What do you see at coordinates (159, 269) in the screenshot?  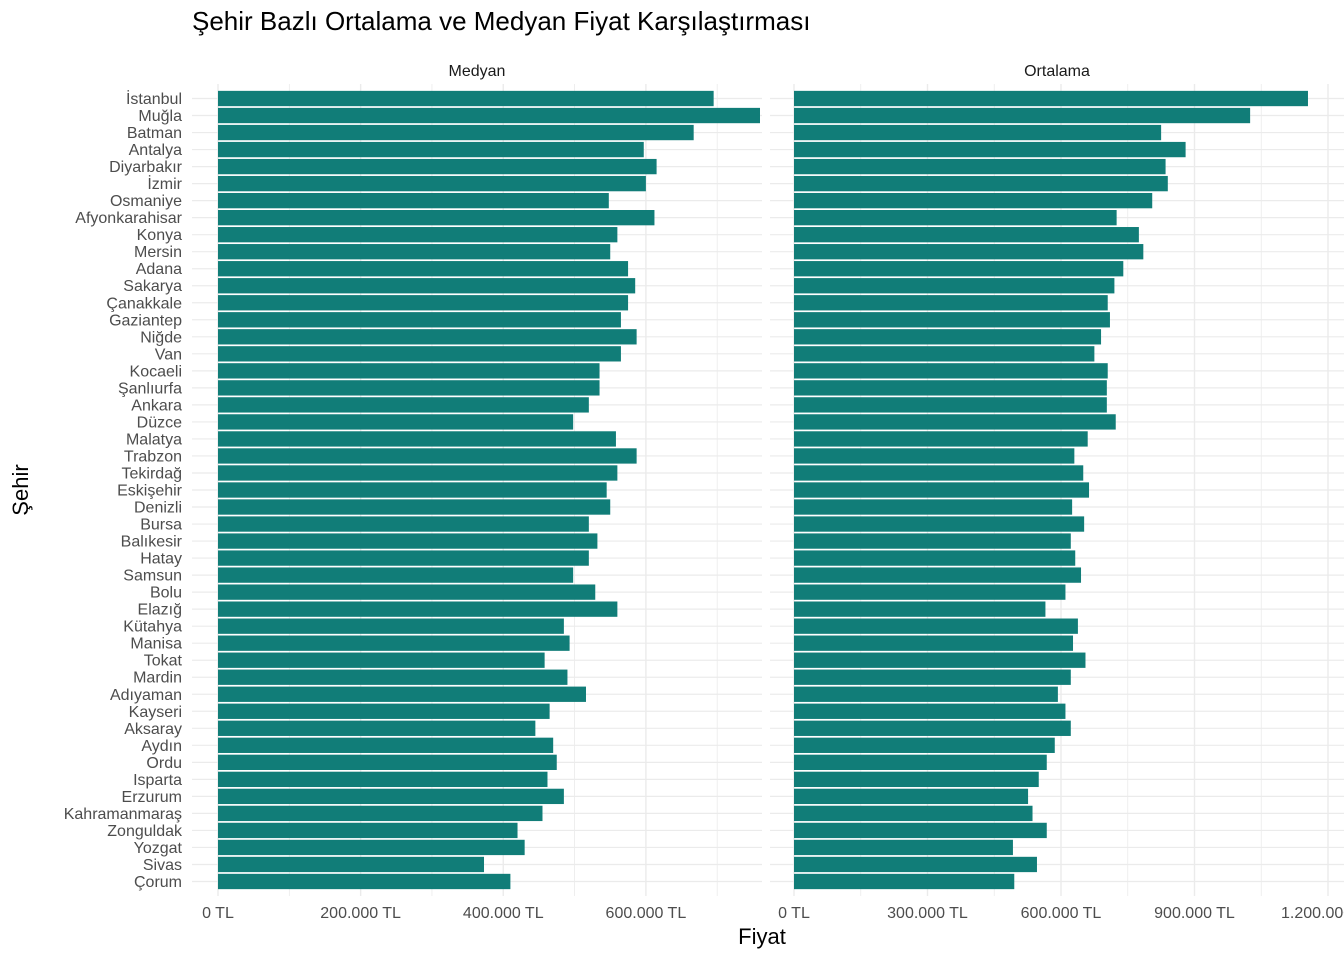 I see `y-tick-label: Adana` at bounding box center [159, 269].